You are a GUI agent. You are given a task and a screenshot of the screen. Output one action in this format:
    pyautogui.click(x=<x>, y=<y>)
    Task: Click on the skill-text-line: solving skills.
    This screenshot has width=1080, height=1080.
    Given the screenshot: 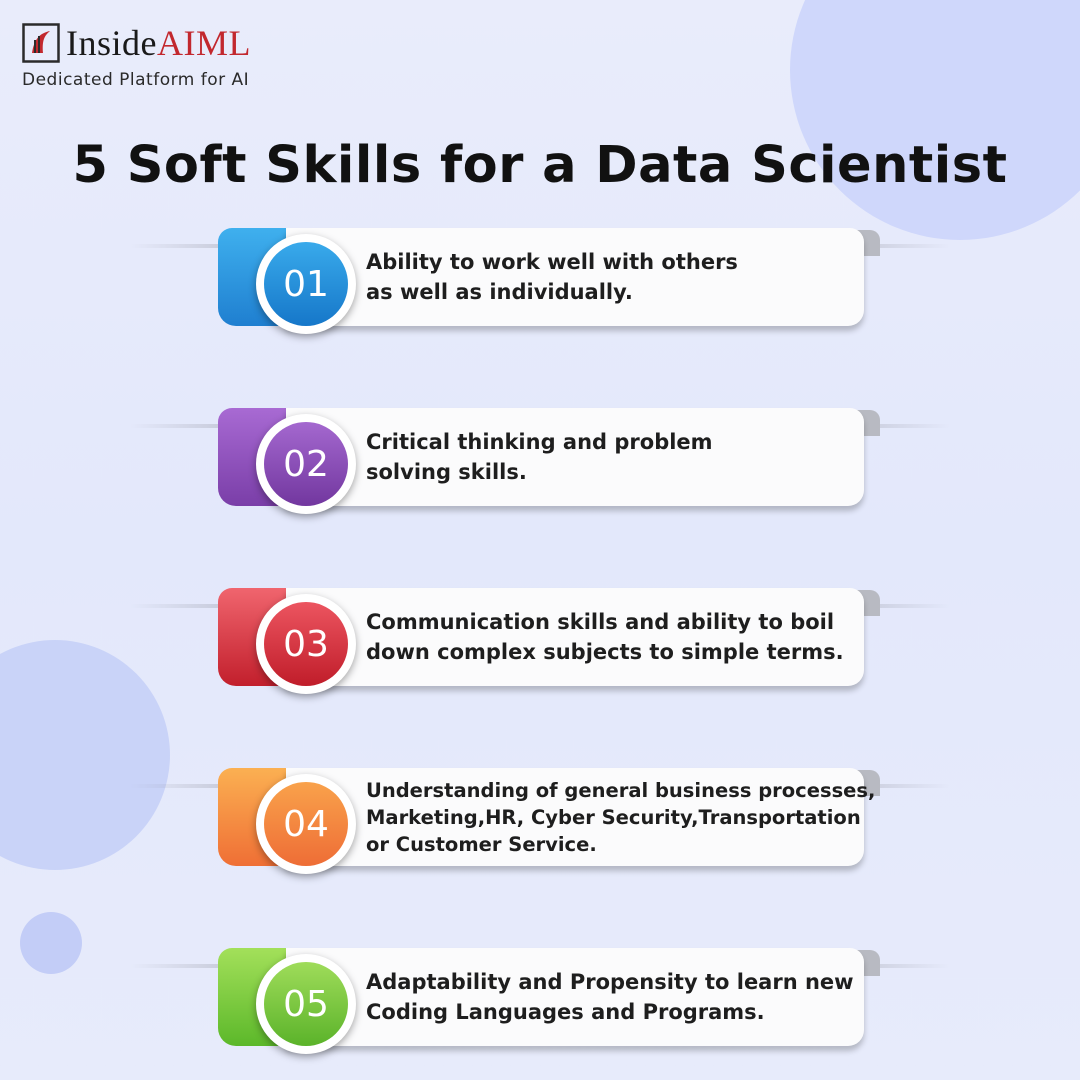 What is the action you would take?
    pyautogui.click(x=446, y=472)
    